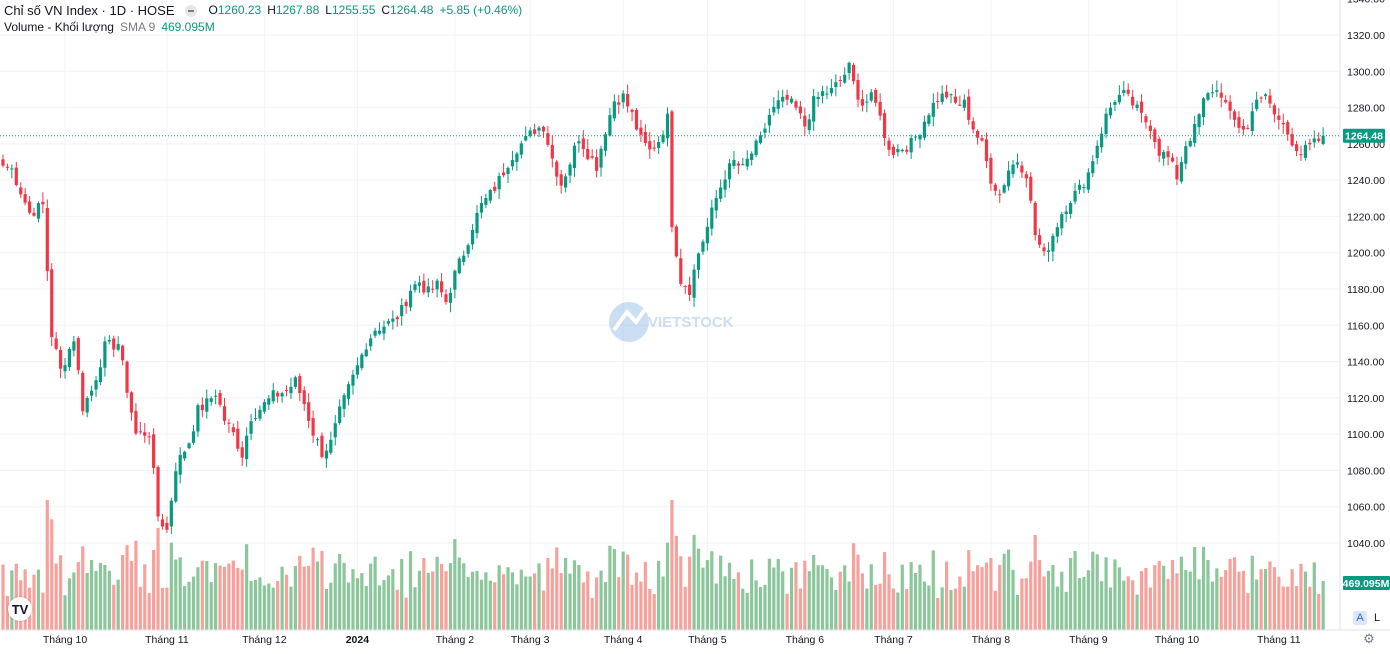  Describe the element at coordinates (263, 27) in the screenshot. I see `legend-volume-row: Volume - Khối lượng SMA 9 469.095M` at that location.